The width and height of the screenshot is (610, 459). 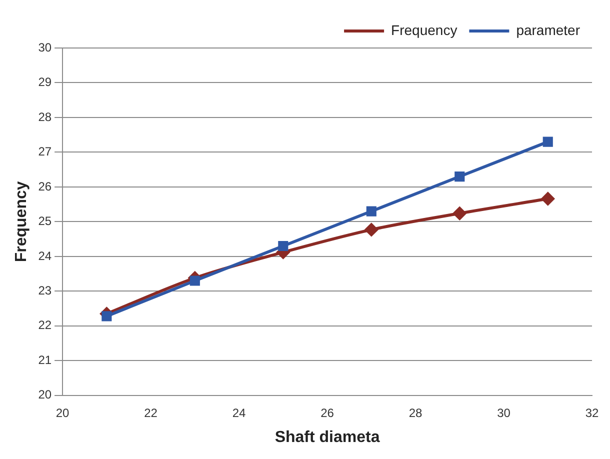 What do you see at coordinates (45, 255) in the screenshot?
I see `y-tick-label: 24` at bounding box center [45, 255].